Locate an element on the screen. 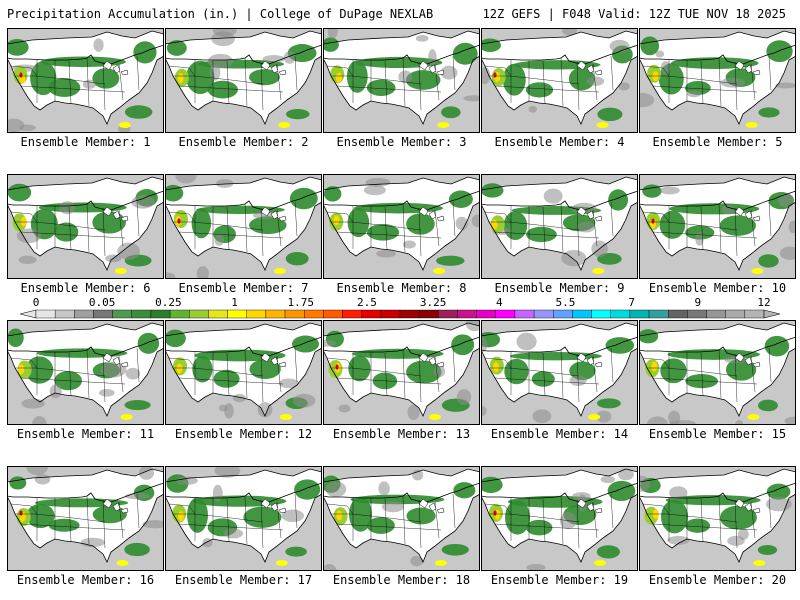 The width and height of the screenshot is (800, 600). ensemble-member-label: Ensemble Member: 18 is located at coordinates (401, 580).